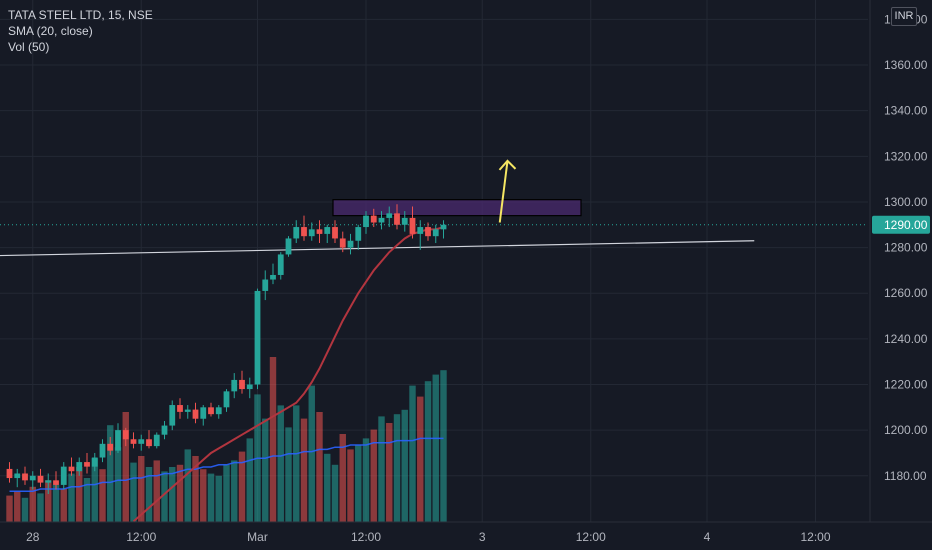  Describe the element at coordinates (29, 47) in the screenshot. I see `legend-volume: Vol (50)` at that location.